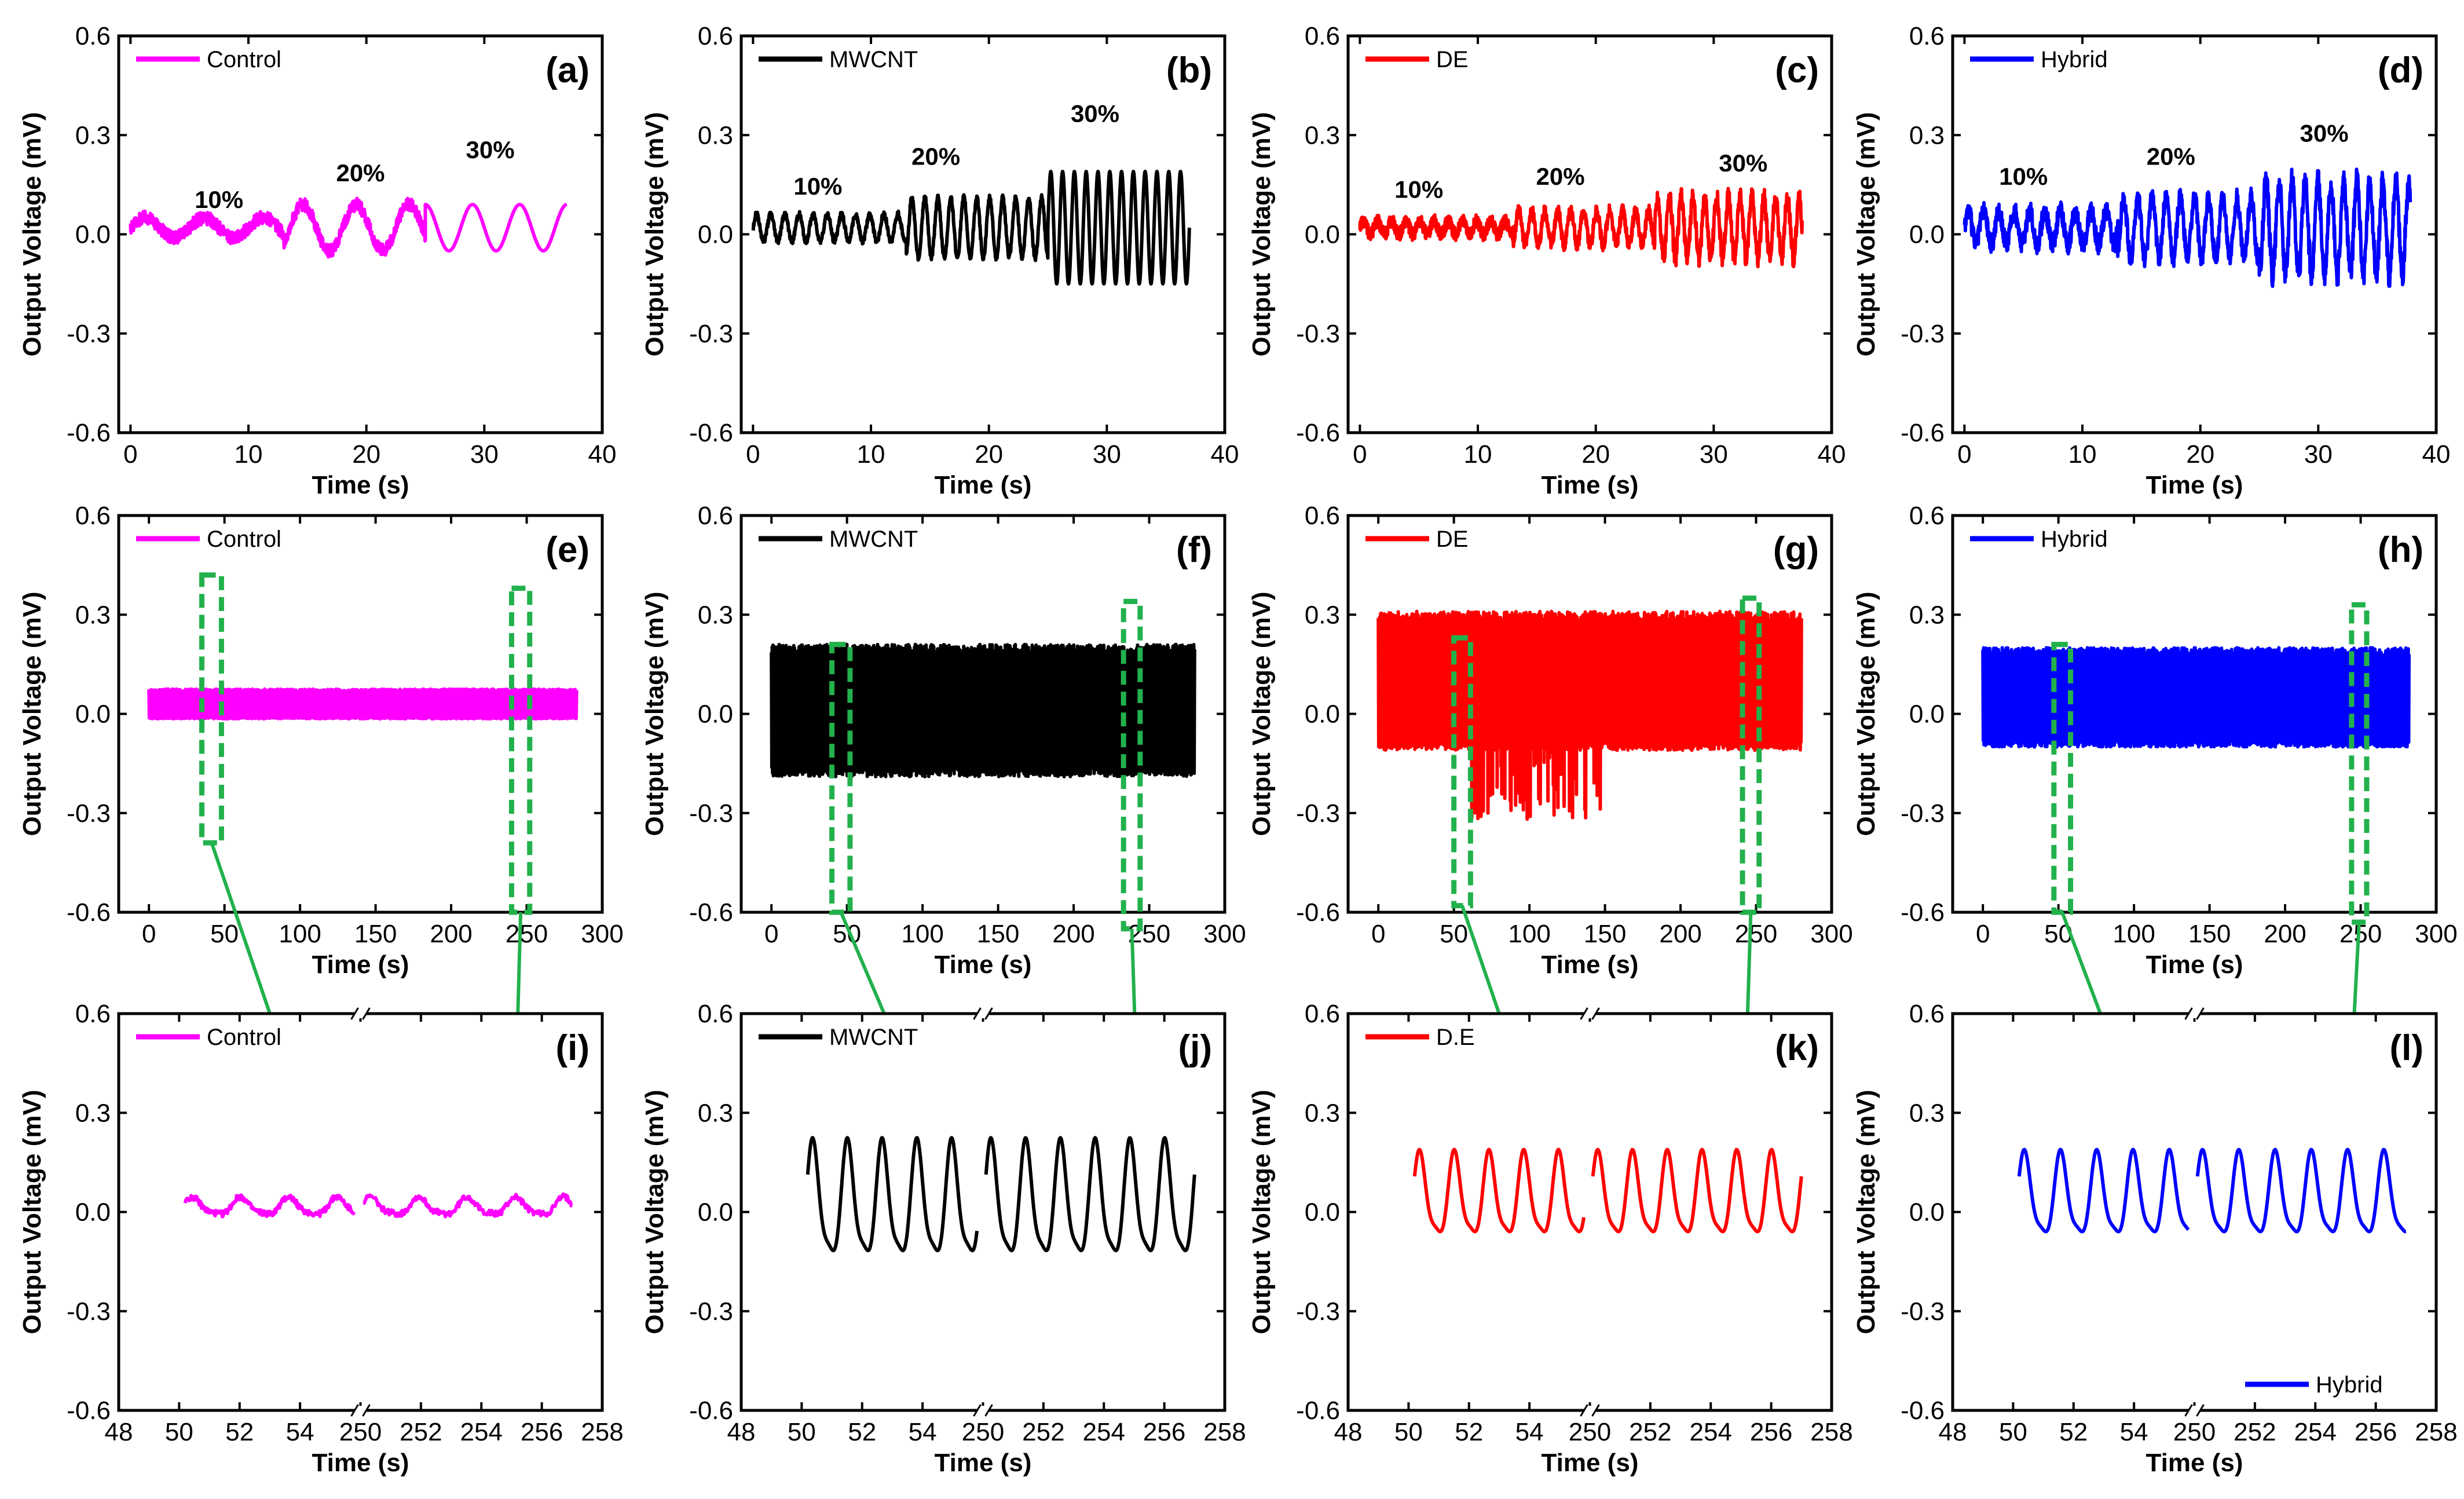 The width and height of the screenshot is (2464, 1499). Describe the element at coordinates (873, 539) in the screenshot. I see `legend-label: MWCNT` at that location.